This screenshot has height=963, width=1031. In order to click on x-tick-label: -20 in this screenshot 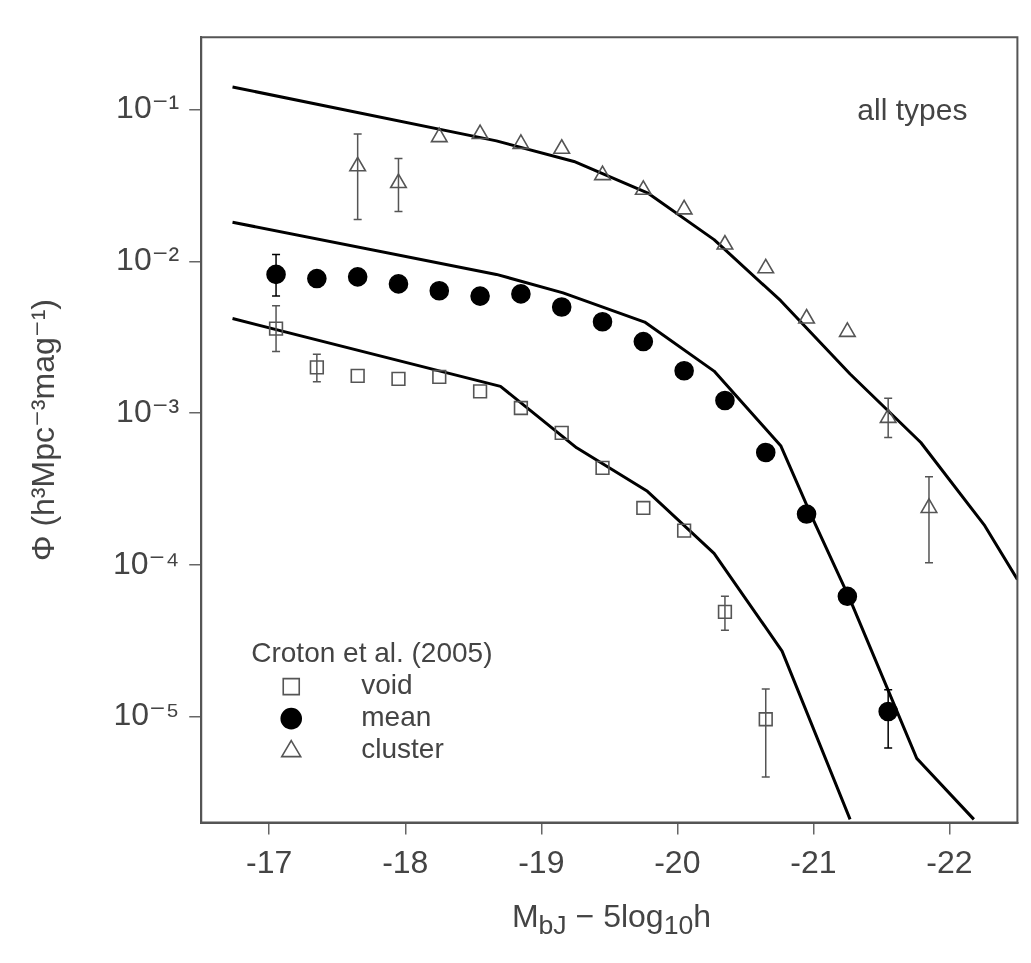, I will do `click(677, 861)`.